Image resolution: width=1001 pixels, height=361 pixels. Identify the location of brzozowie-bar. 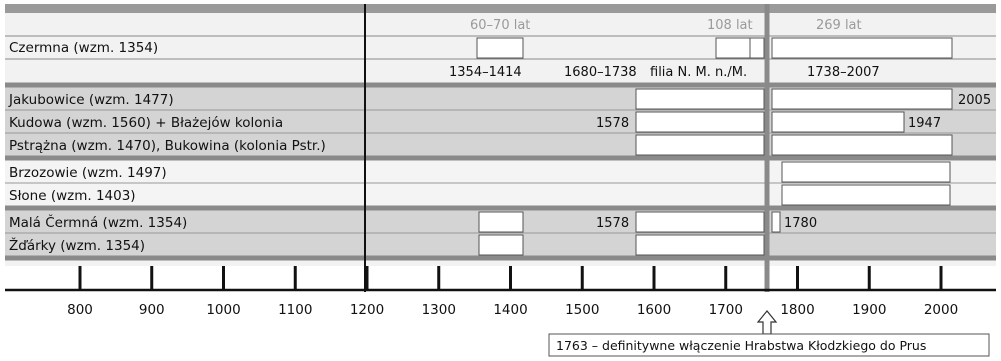
(866, 172).